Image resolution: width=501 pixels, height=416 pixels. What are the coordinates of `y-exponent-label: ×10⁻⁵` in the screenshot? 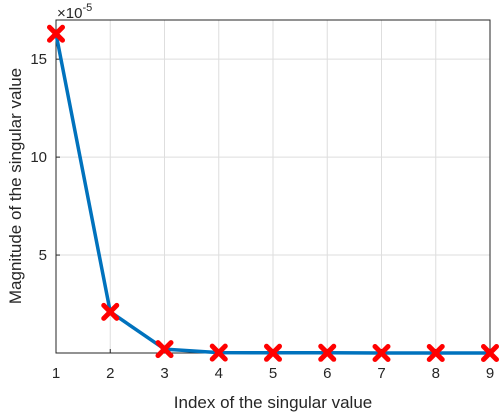 It's located at (74, 12).